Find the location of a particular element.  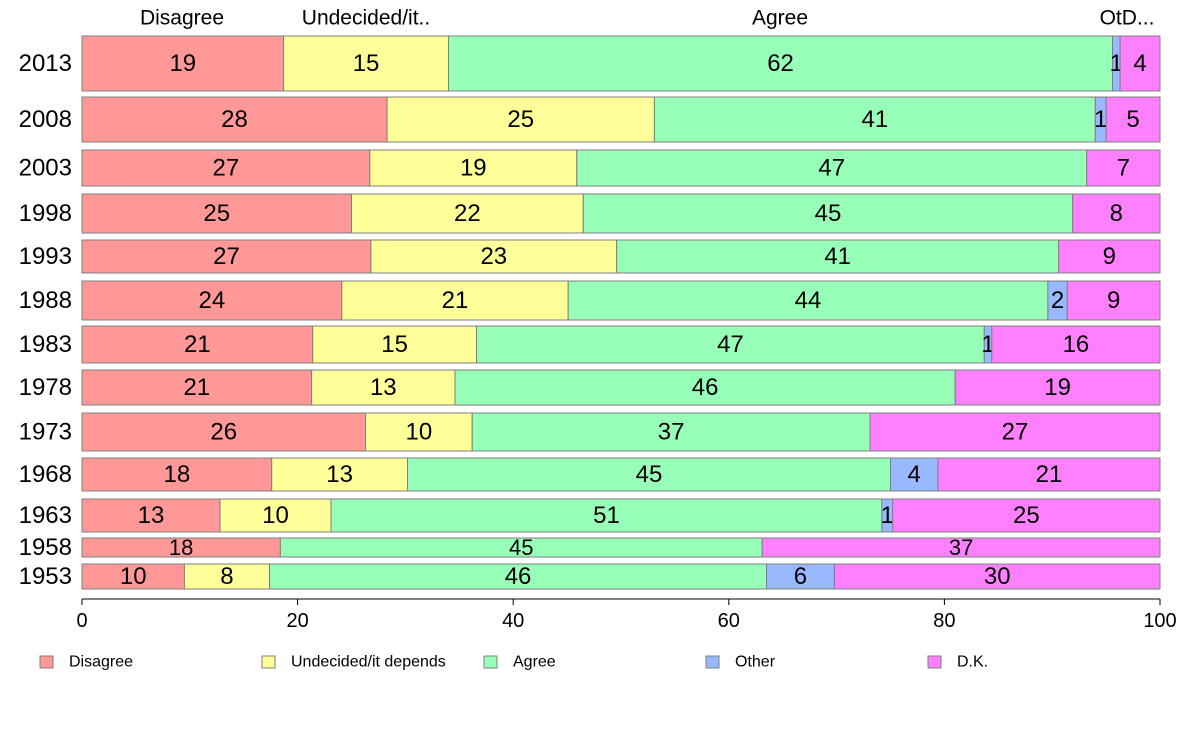

data-label-1963-4: 25 is located at coordinates (1026, 515).